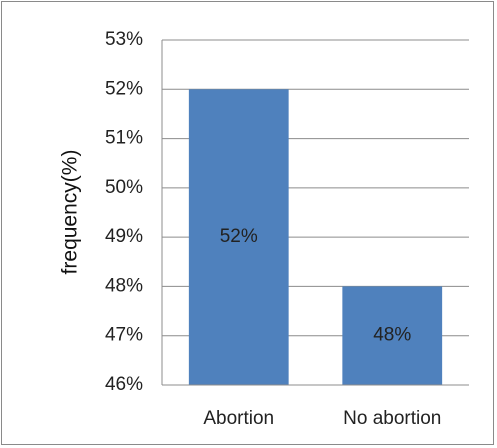 This screenshot has width=497, height=448. Describe the element at coordinates (124, 212) in the screenshot. I see `y-tick-labels: 46% 47% 48% 49% 50% 51% 52% 53%` at that location.